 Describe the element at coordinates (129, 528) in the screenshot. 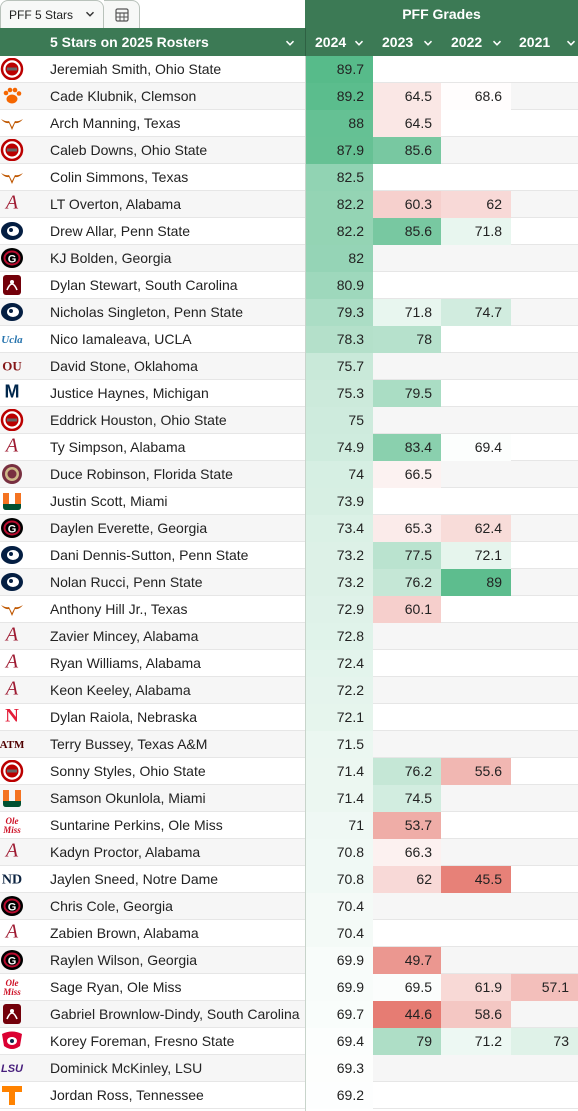

I see `player-name-cell: Daylen Everette, Georgia` at that location.